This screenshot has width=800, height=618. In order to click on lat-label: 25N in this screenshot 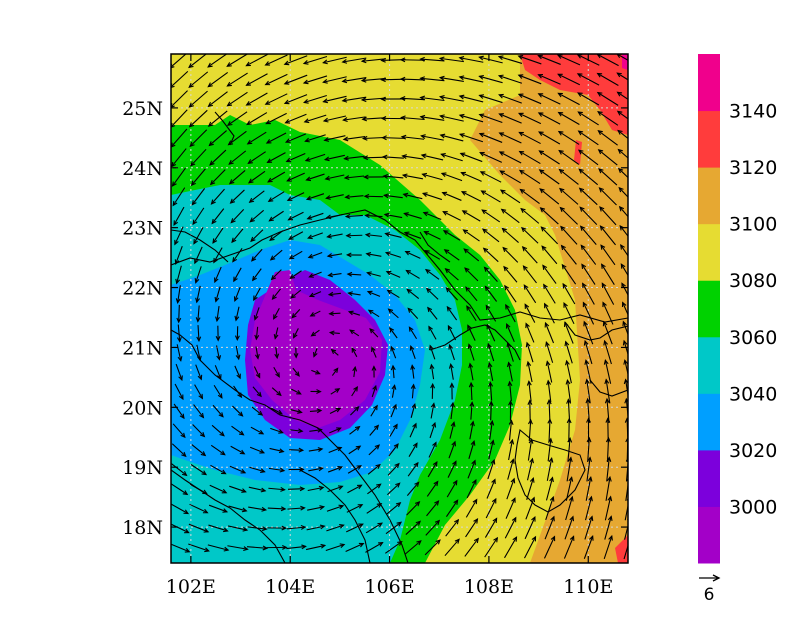, I will do `click(142, 109)`.